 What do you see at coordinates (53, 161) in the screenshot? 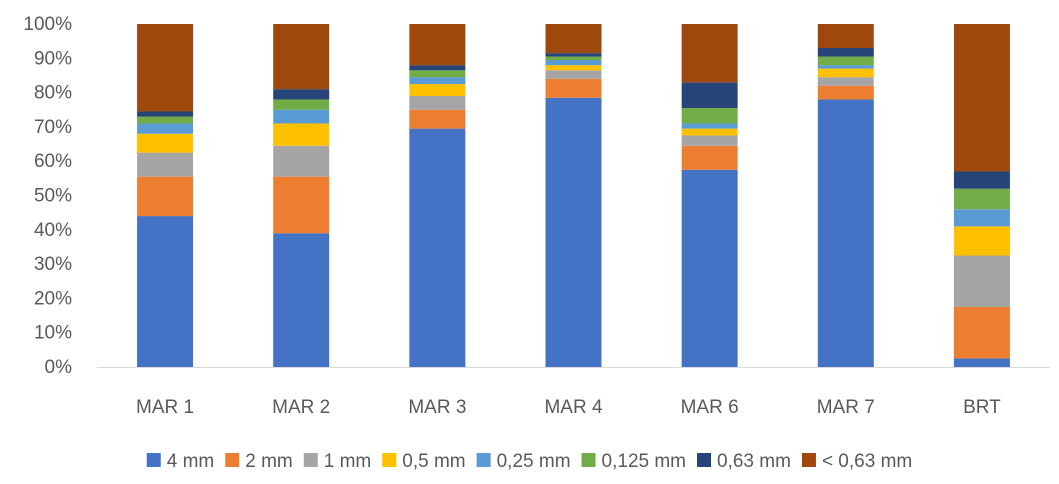
I see `y-tick-label: 60%` at bounding box center [53, 161].